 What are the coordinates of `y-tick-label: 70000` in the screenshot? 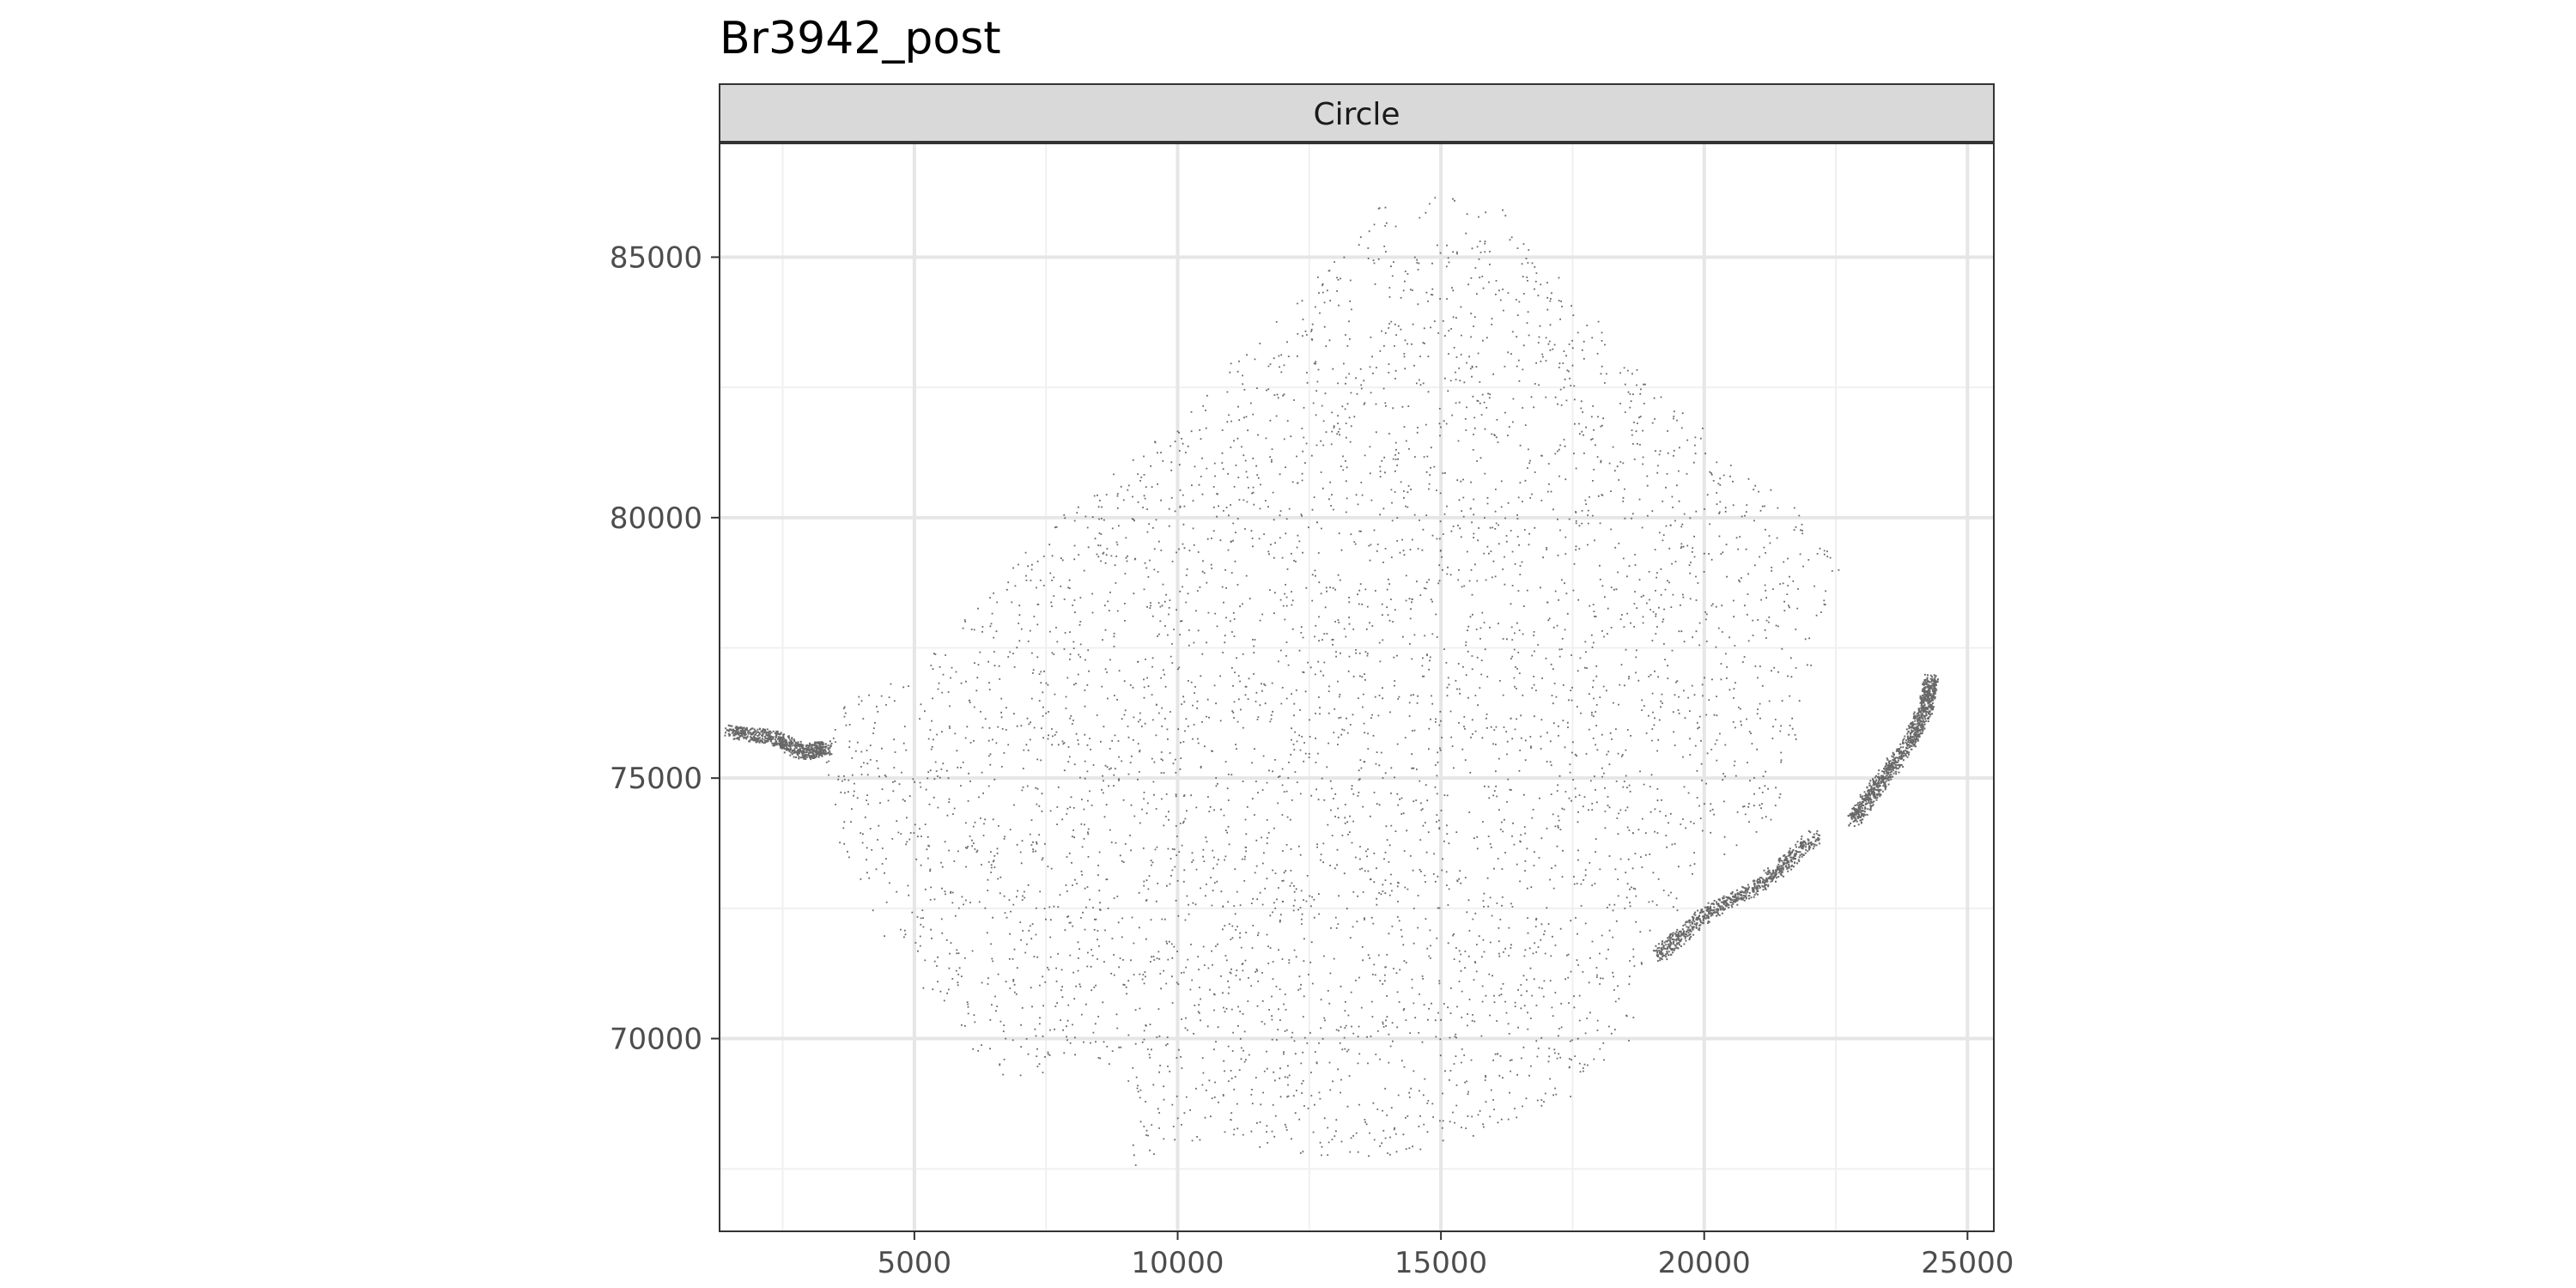 It's located at (656, 1040).